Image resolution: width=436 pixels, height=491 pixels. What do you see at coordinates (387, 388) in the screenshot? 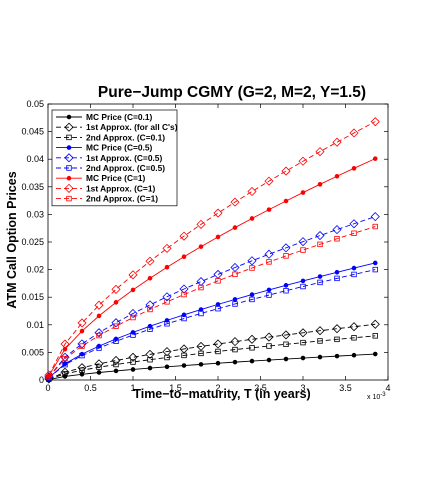
I see `x-tick-label: 4` at bounding box center [387, 388].